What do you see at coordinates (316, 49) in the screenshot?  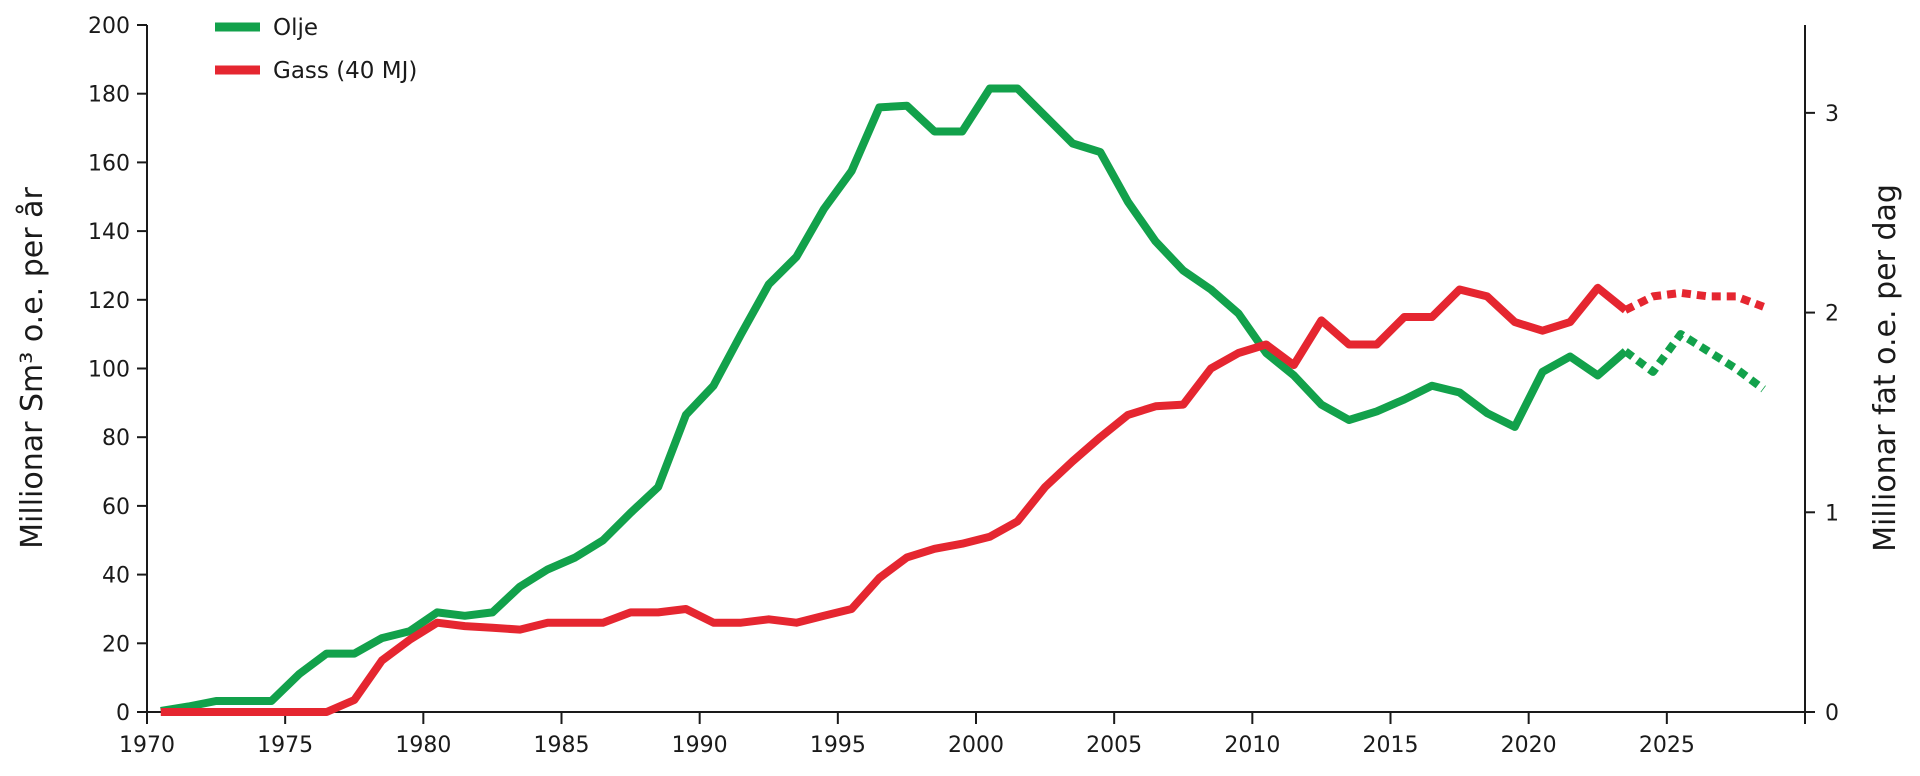 I see `legend: Olje Gass (40 MJ)` at bounding box center [316, 49].